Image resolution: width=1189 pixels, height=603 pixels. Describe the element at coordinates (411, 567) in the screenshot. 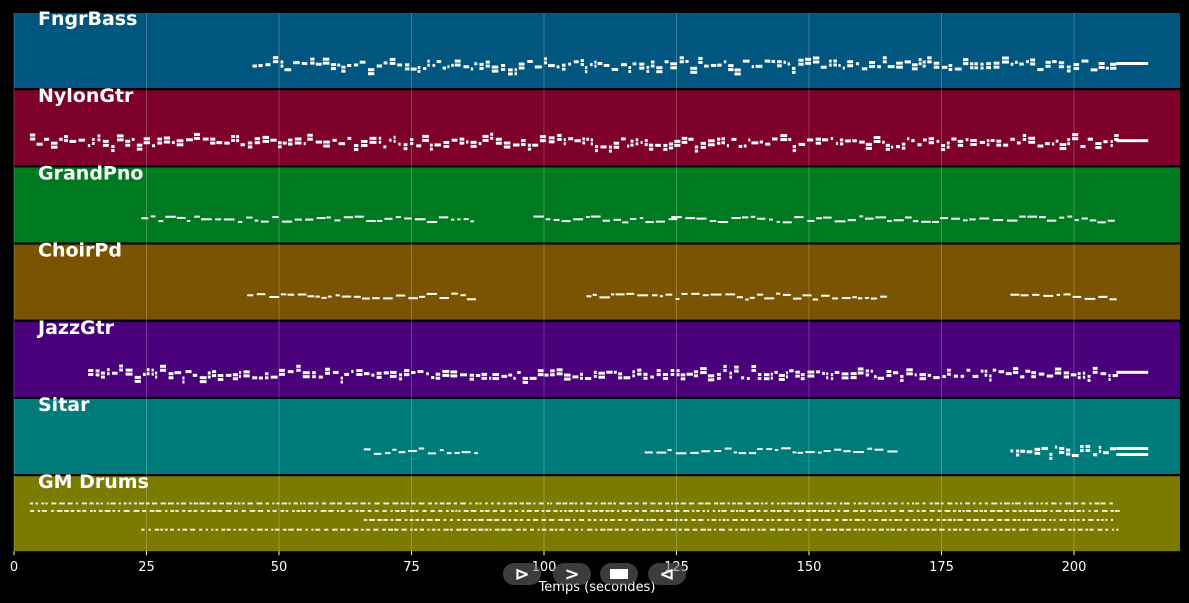

I see `x-tick-label: 75` at that location.